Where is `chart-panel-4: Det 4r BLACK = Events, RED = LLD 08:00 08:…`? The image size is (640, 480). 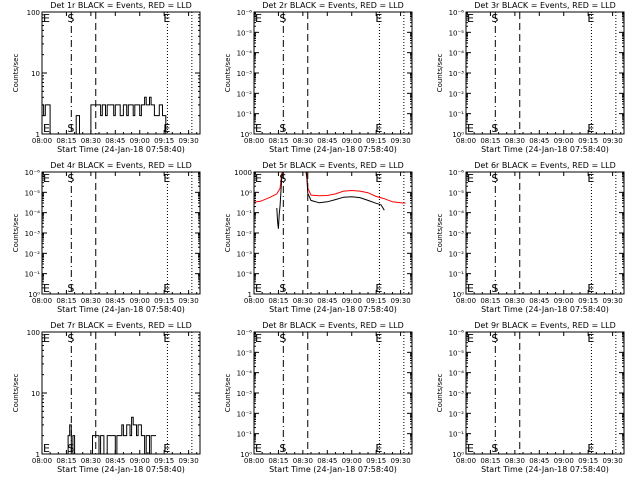 chart-panel-4: Det 4r BLACK = Events, RED = LLD 08:00 08:… is located at coordinates (106, 237).